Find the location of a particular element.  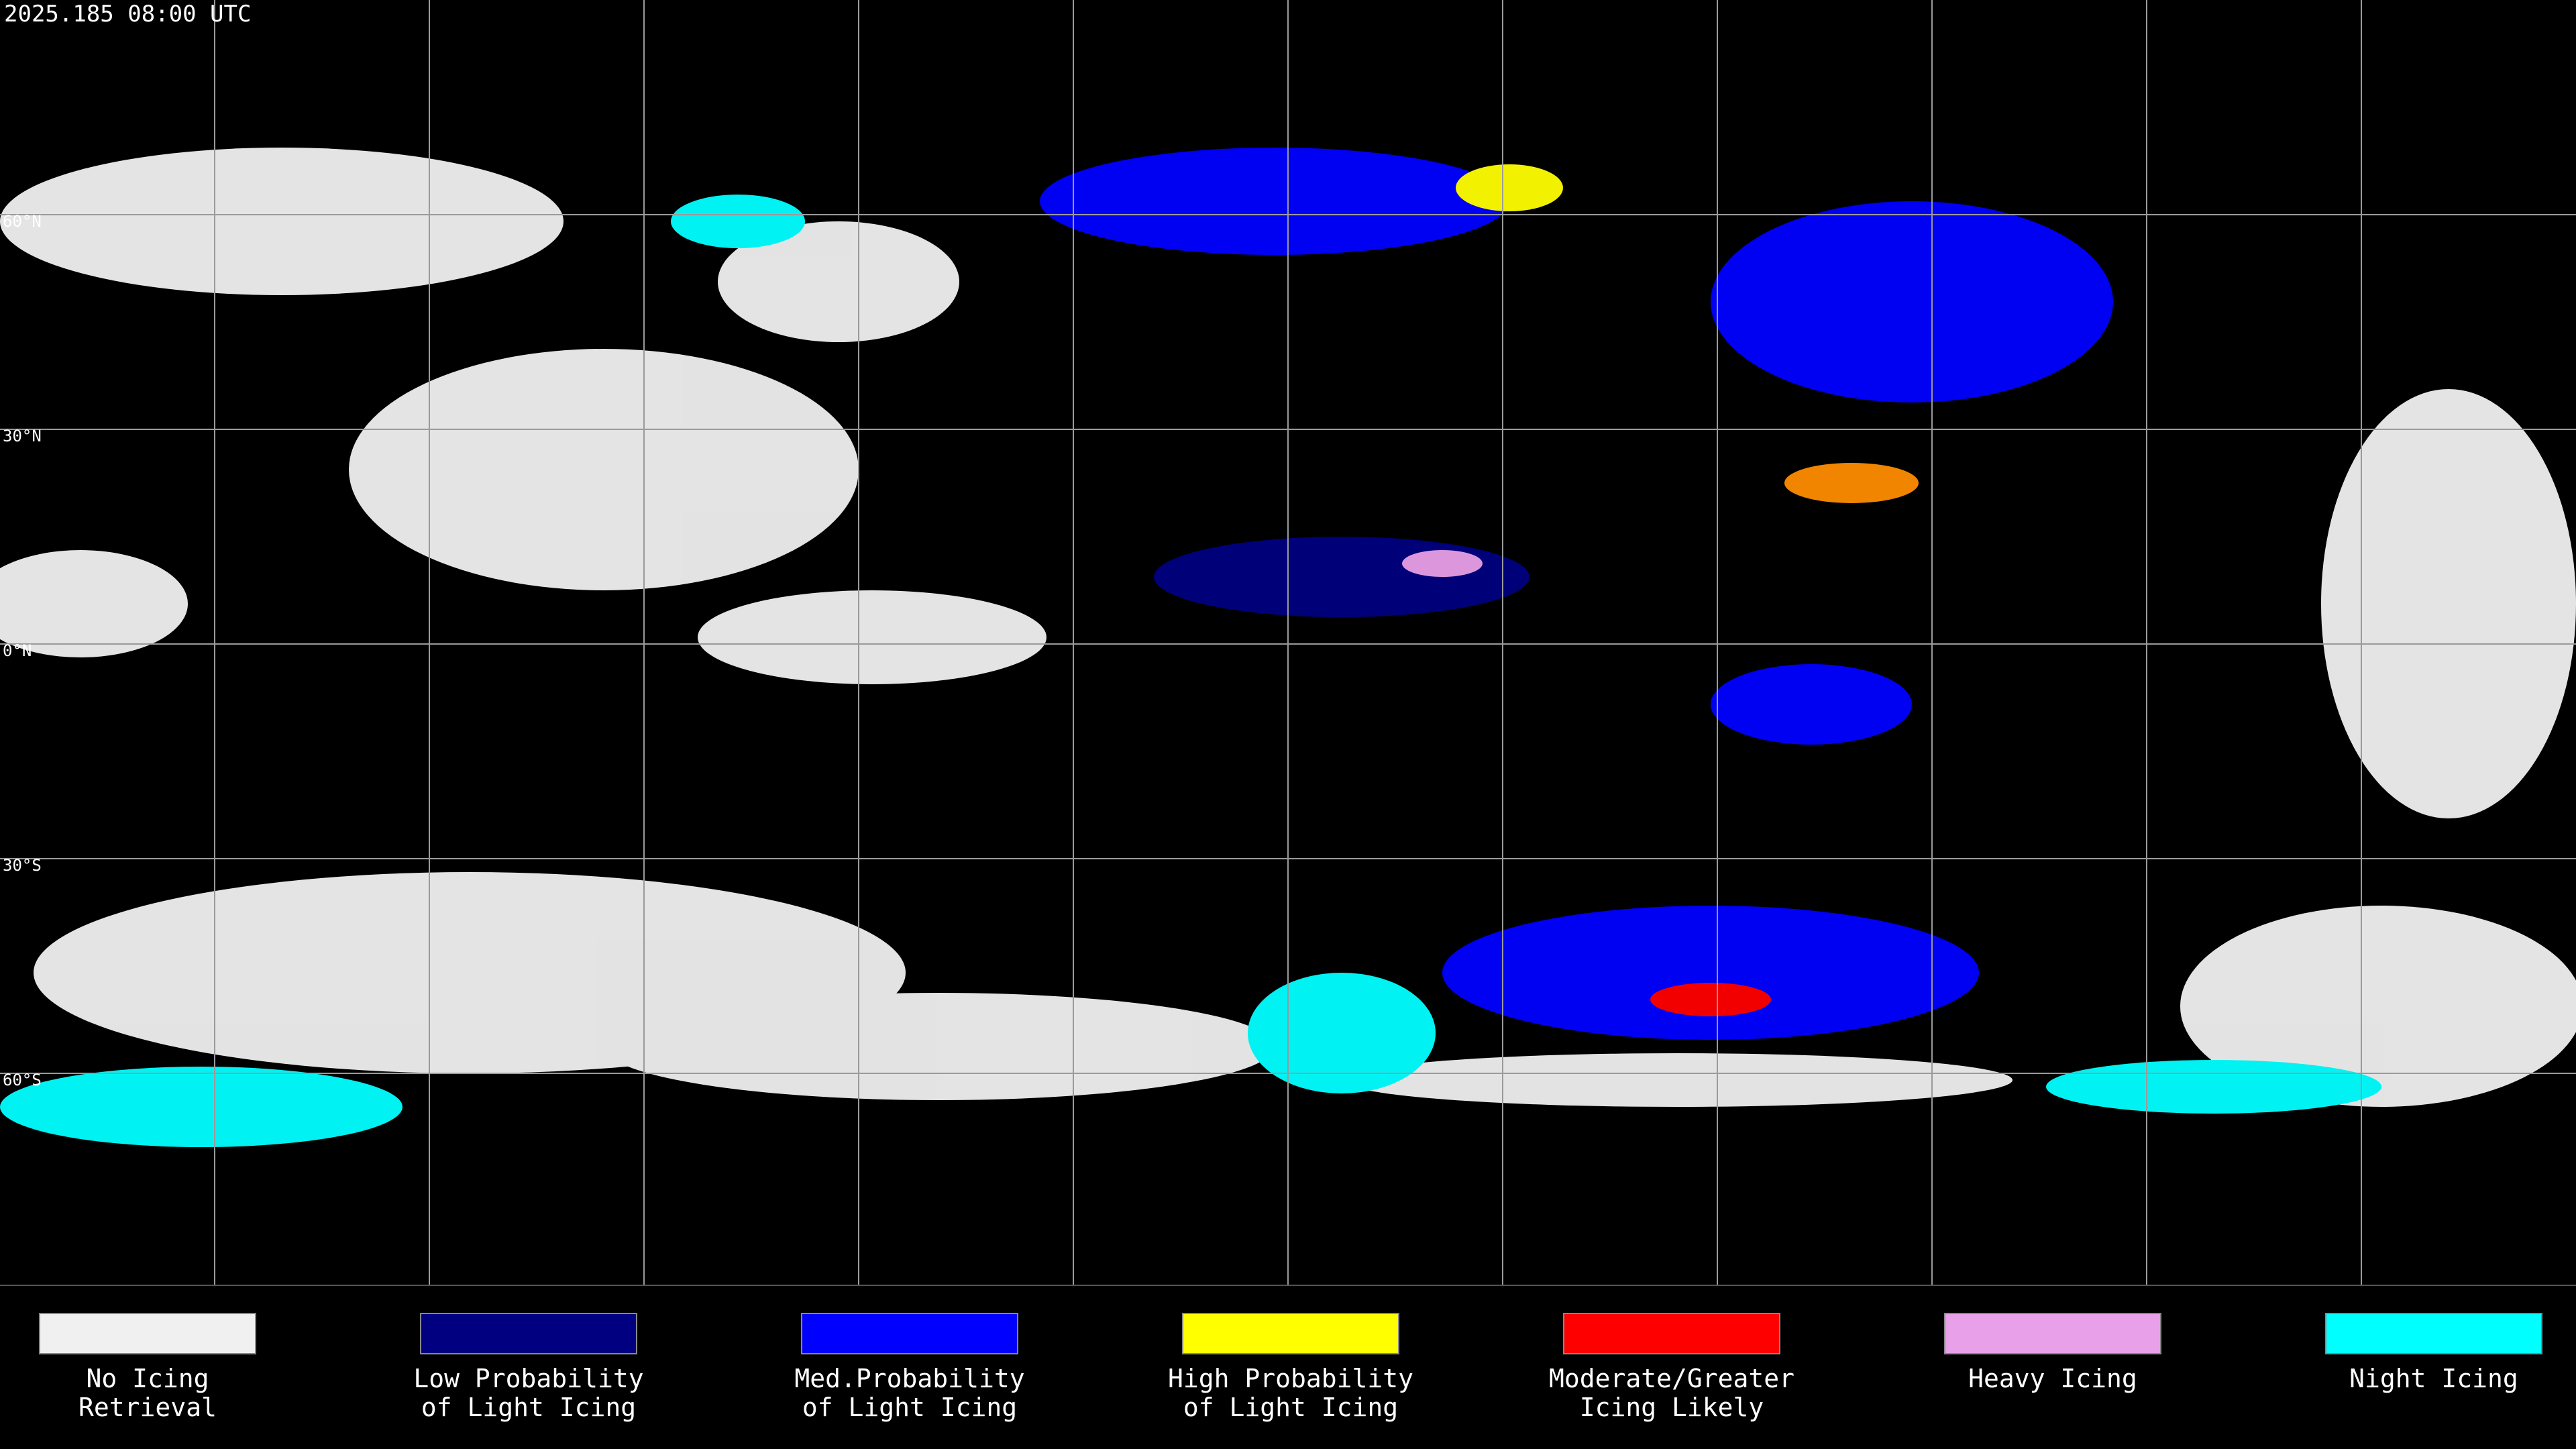

legend-label: Retrieval is located at coordinates (147, 1407).